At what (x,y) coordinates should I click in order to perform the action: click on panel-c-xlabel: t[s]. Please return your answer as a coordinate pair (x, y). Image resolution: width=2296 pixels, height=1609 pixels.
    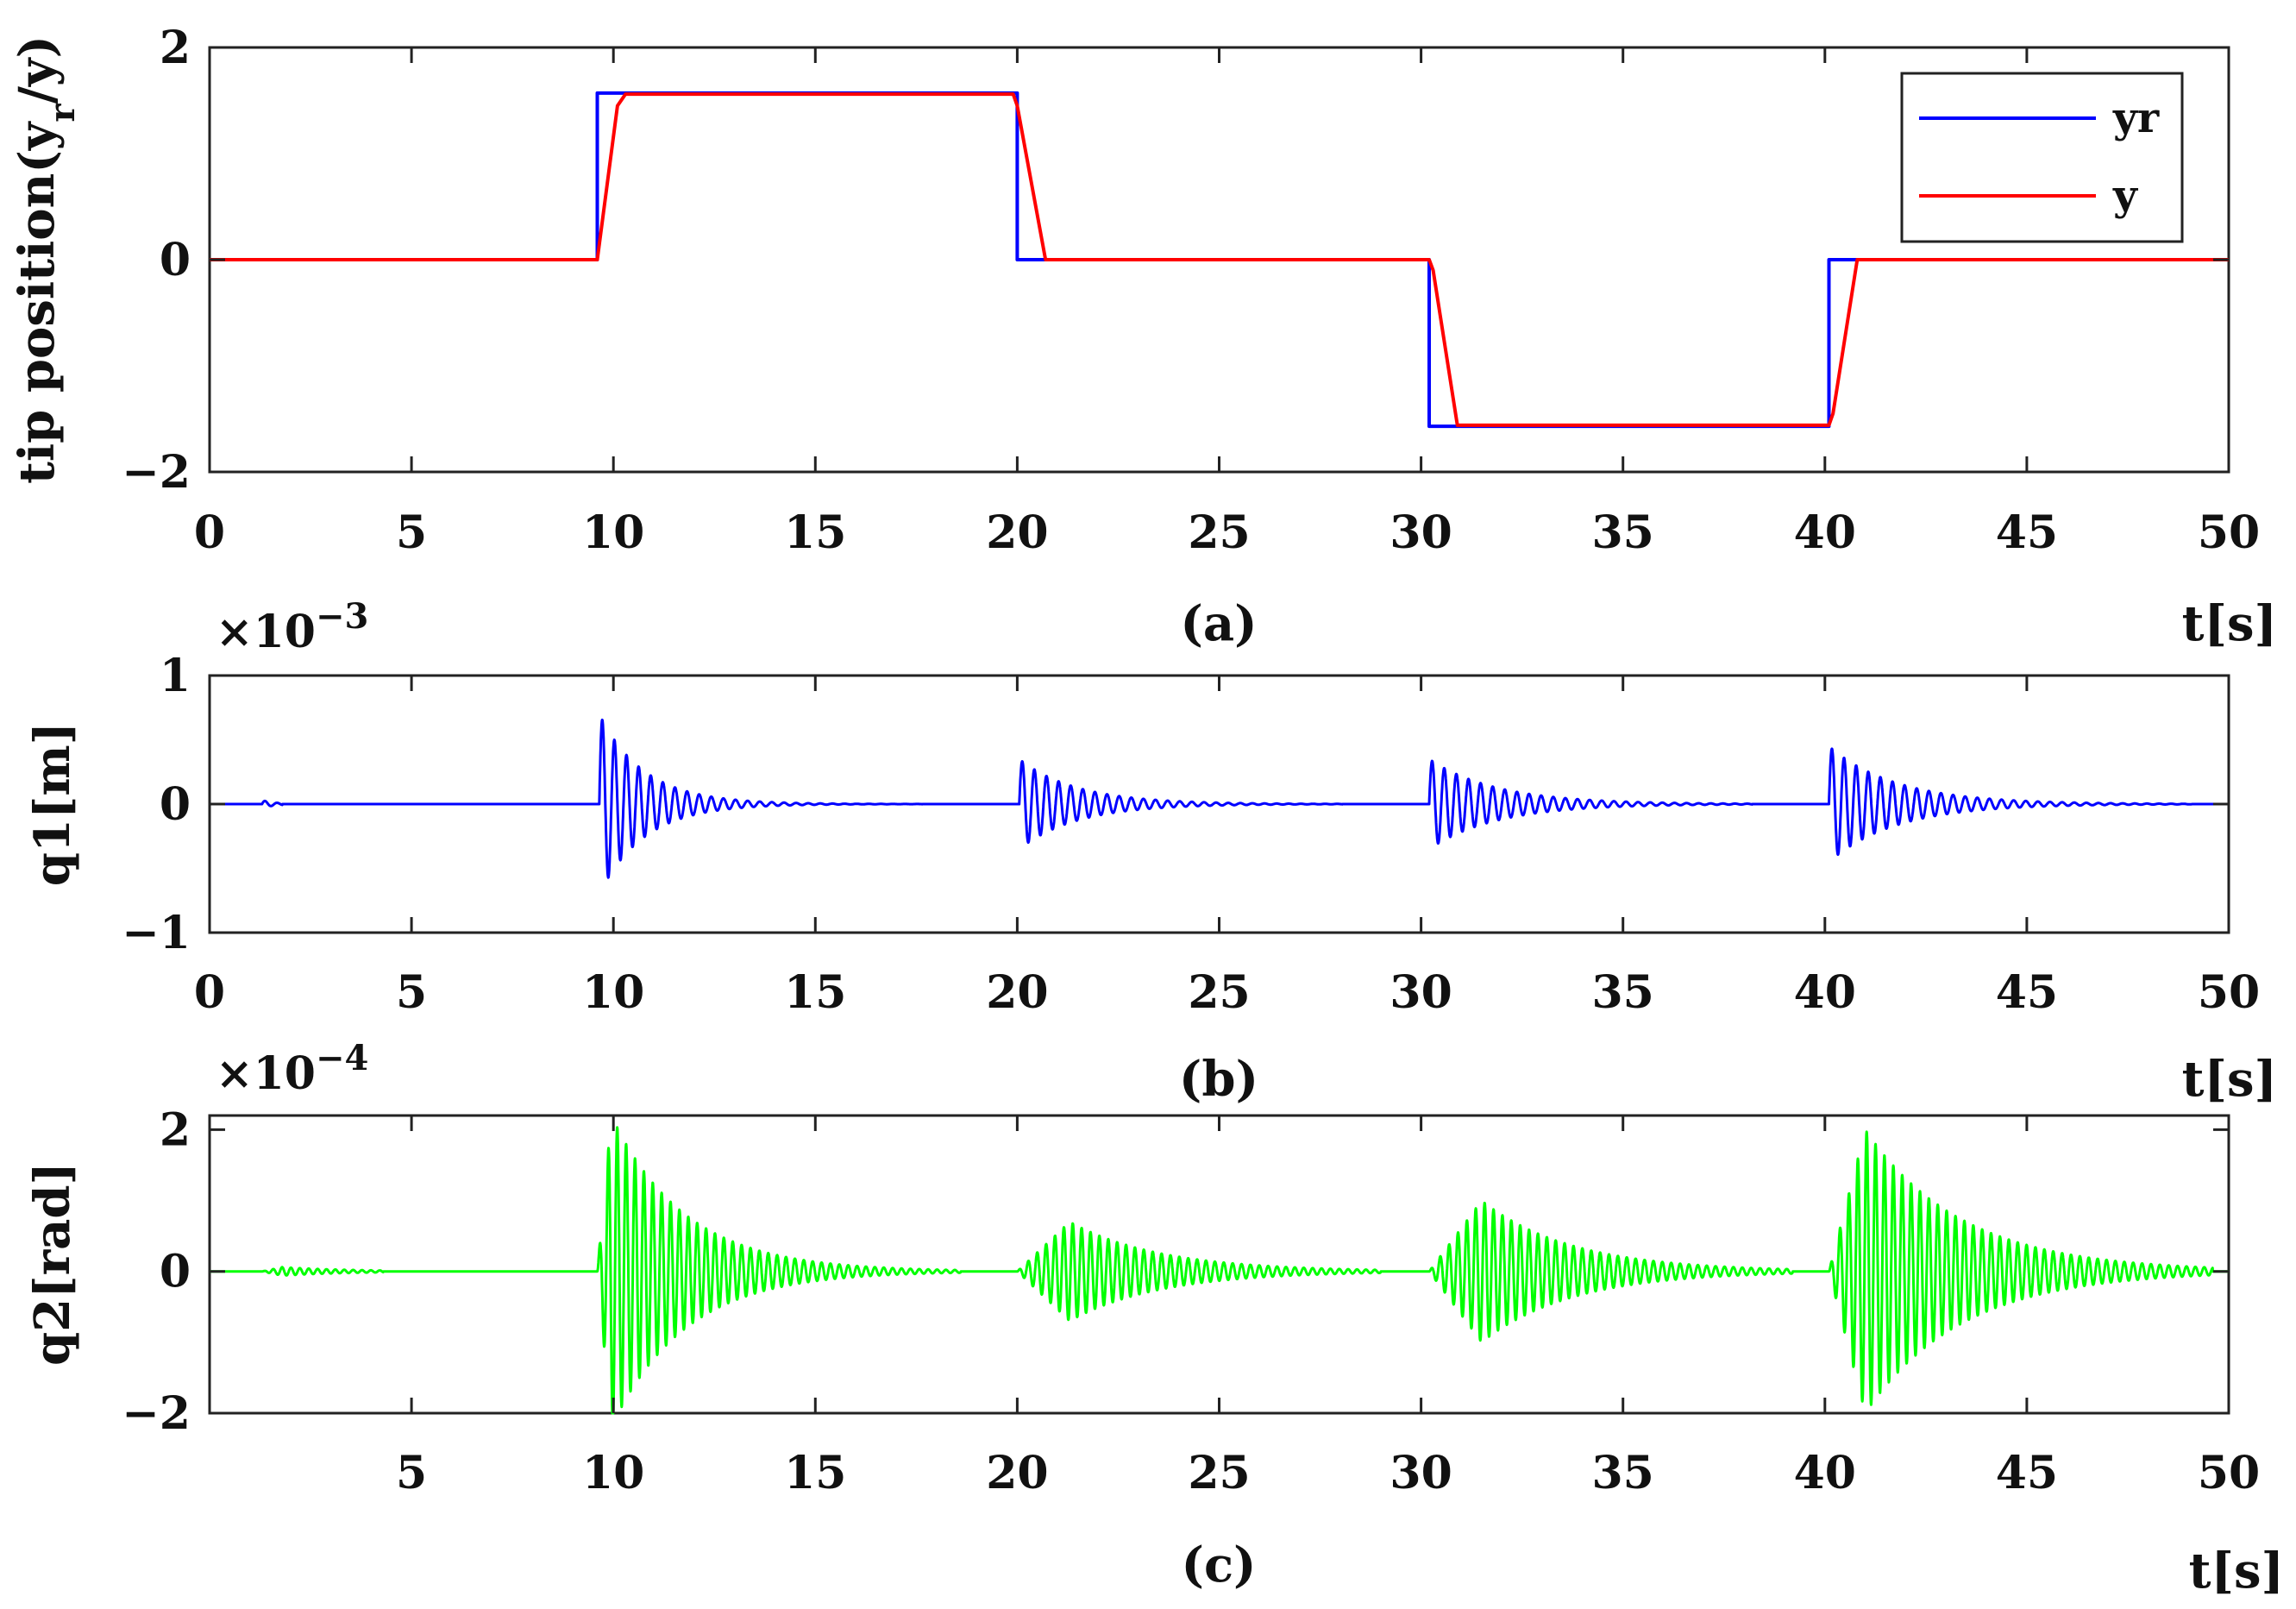
    Looking at the image, I should click on (2236, 1571).